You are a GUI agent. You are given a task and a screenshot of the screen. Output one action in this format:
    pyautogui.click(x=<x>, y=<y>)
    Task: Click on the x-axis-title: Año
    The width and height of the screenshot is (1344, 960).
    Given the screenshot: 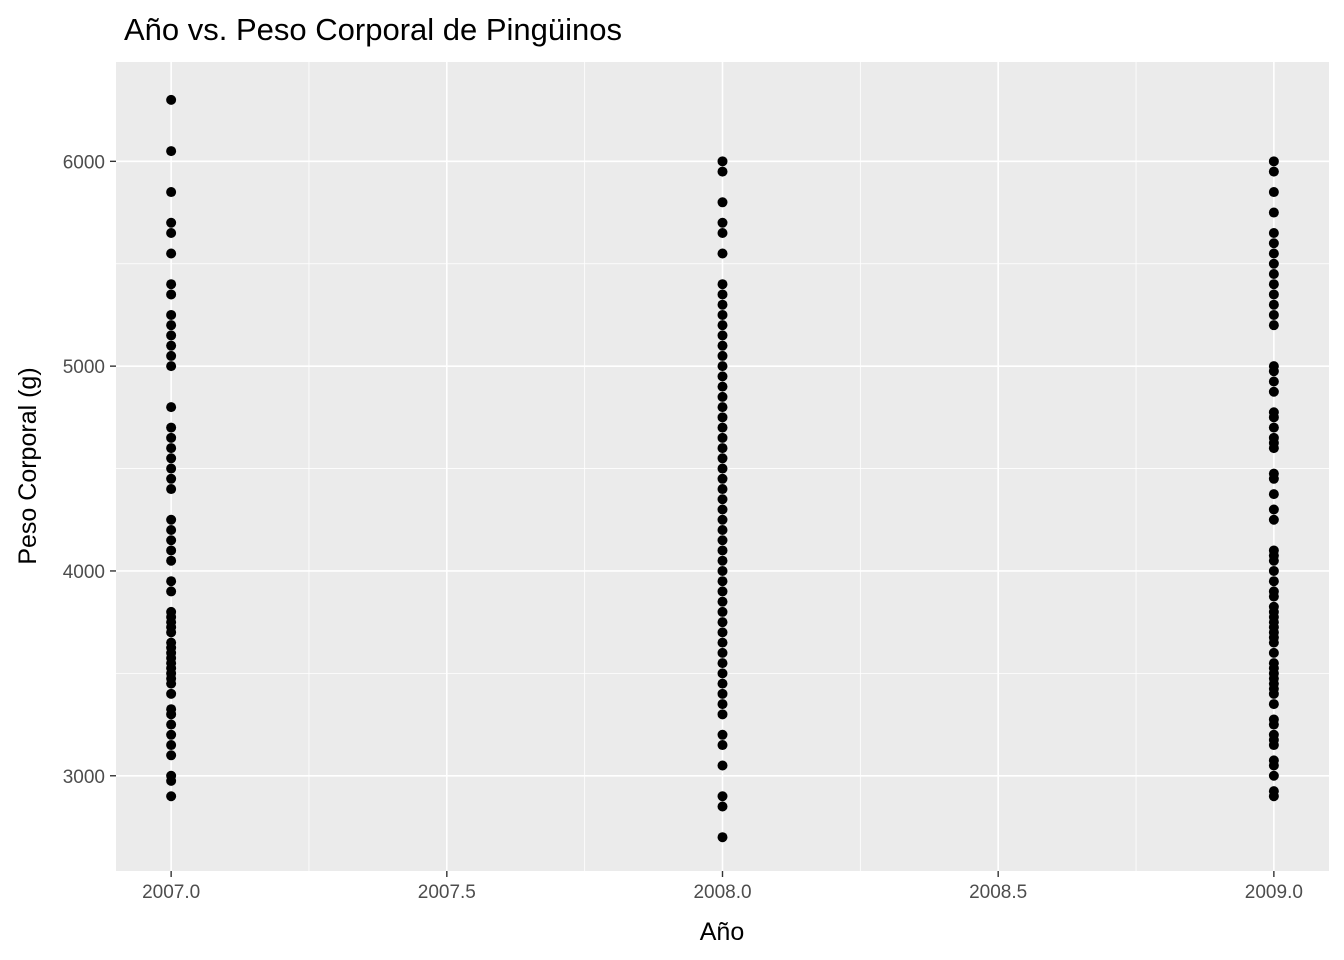 What is the action you would take?
    pyautogui.click(x=722, y=932)
    